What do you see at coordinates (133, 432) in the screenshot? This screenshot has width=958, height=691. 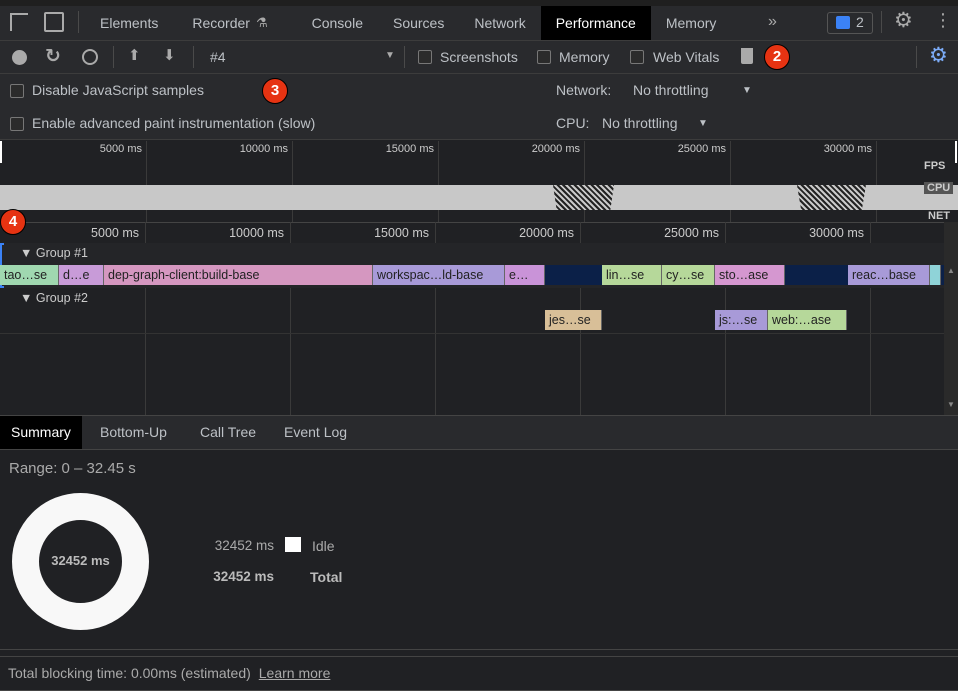 I see `tab-bottom-up: Bottom-Up` at bounding box center [133, 432].